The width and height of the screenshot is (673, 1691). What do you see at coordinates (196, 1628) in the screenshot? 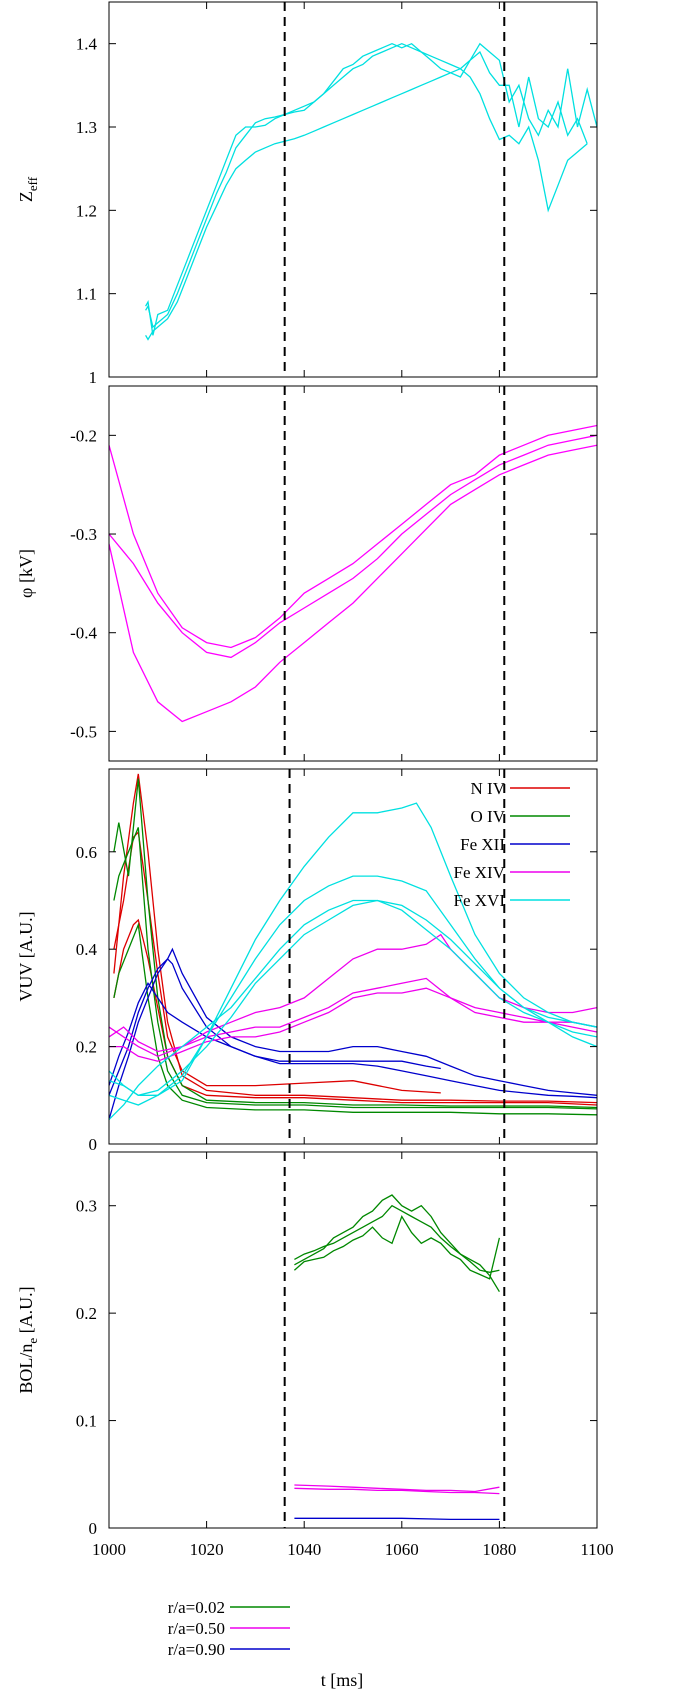
I see `legend-label: r/a=0.50` at bounding box center [196, 1628].